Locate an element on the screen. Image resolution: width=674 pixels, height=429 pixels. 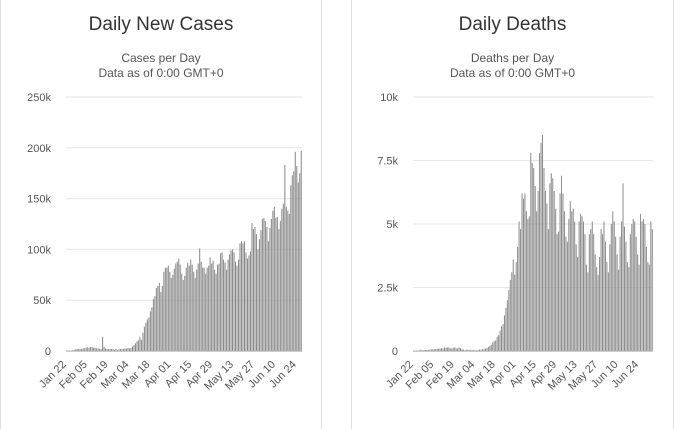
cases-ytick-label: 0 is located at coordinates (48, 352).